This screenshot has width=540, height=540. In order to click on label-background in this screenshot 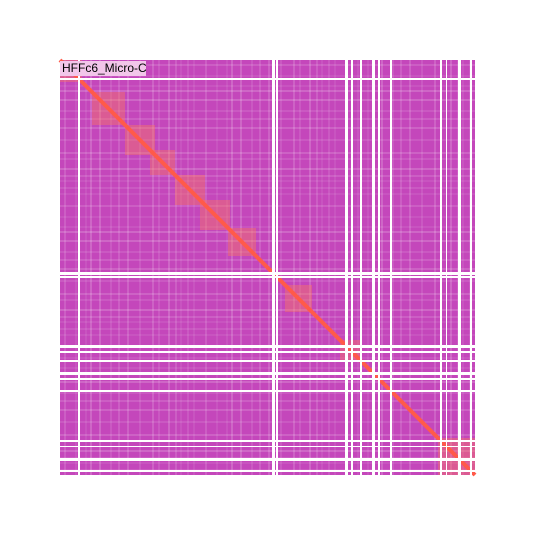, I will do `click(103, 68)`.